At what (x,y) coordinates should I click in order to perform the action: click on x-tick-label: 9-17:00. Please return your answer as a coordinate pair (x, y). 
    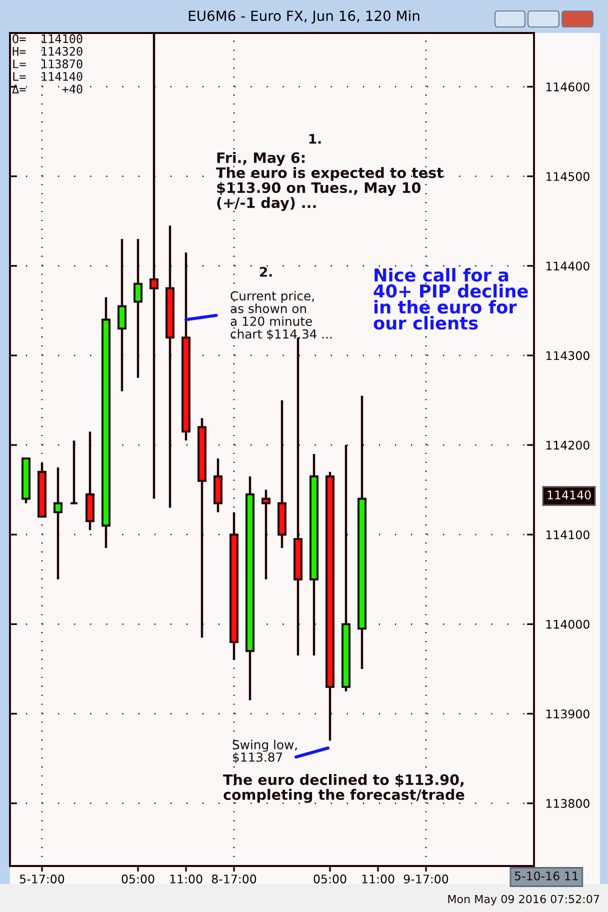
    Looking at the image, I should click on (426, 879).